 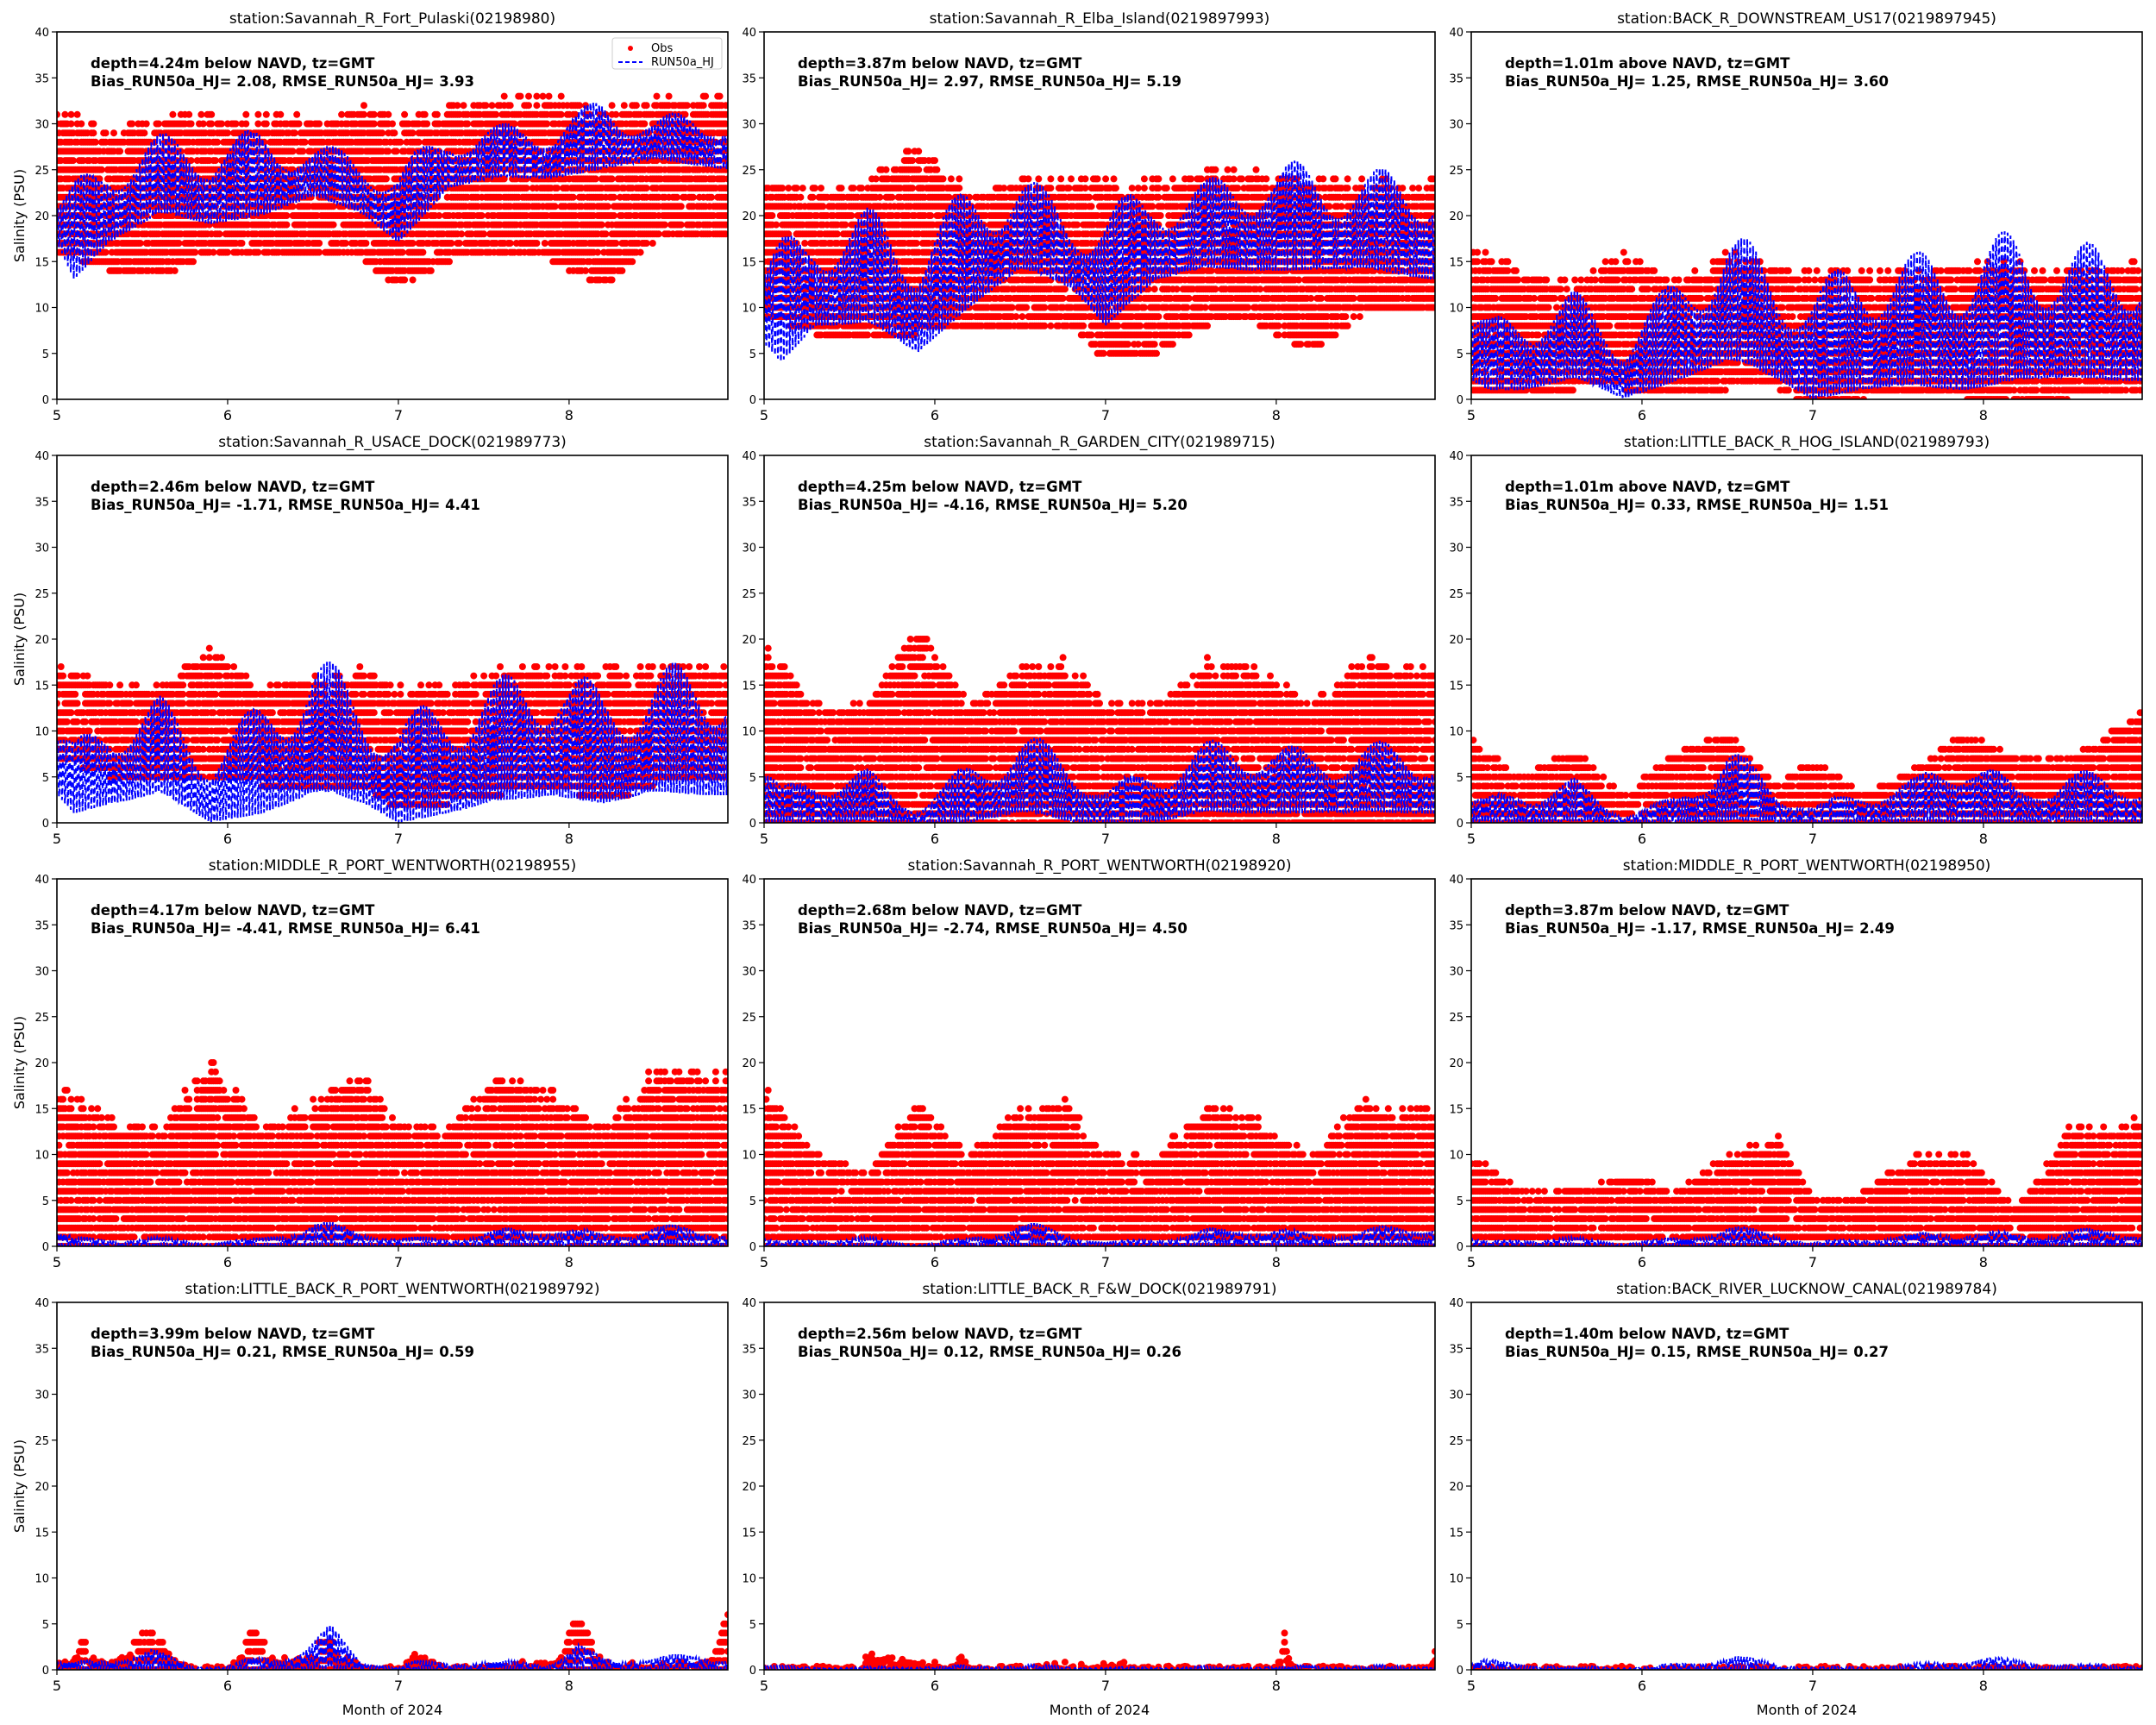 I want to click on plot-area, so click(x=1099, y=254).